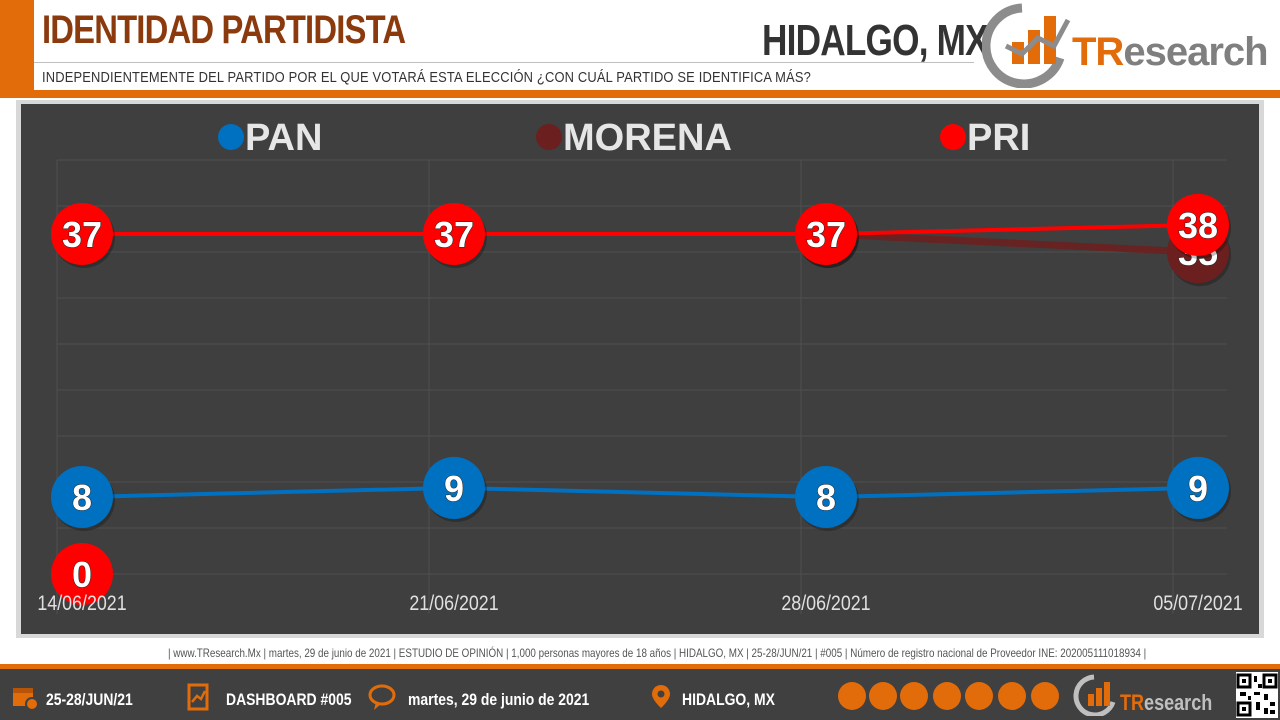 Image resolution: width=1280 pixels, height=720 pixels. I want to click on brand-rest: esearch, so click(1195, 52).